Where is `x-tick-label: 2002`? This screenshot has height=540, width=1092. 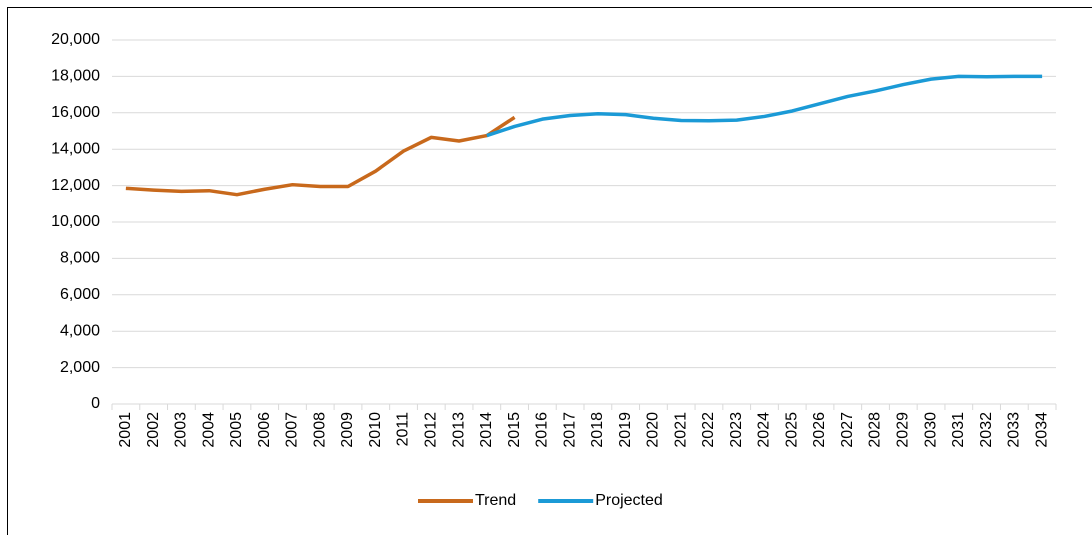
x-tick-label: 2002 is located at coordinates (153, 430).